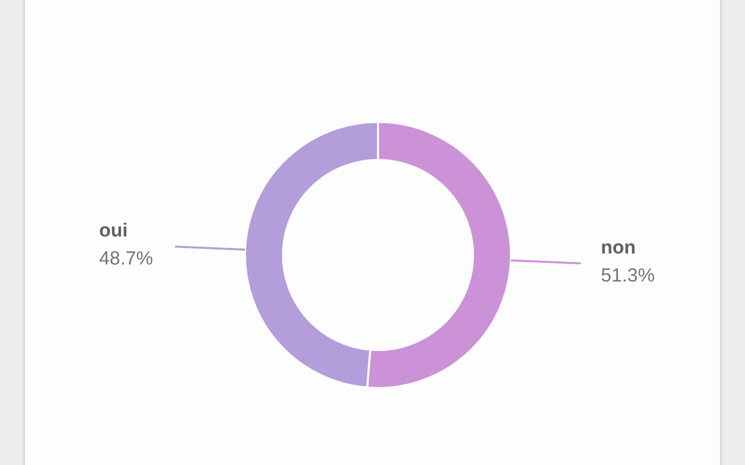 This screenshot has width=745, height=465. What do you see at coordinates (126, 259) in the screenshot?
I see `data-label: 48.7%` at bounding box center [126, 259].